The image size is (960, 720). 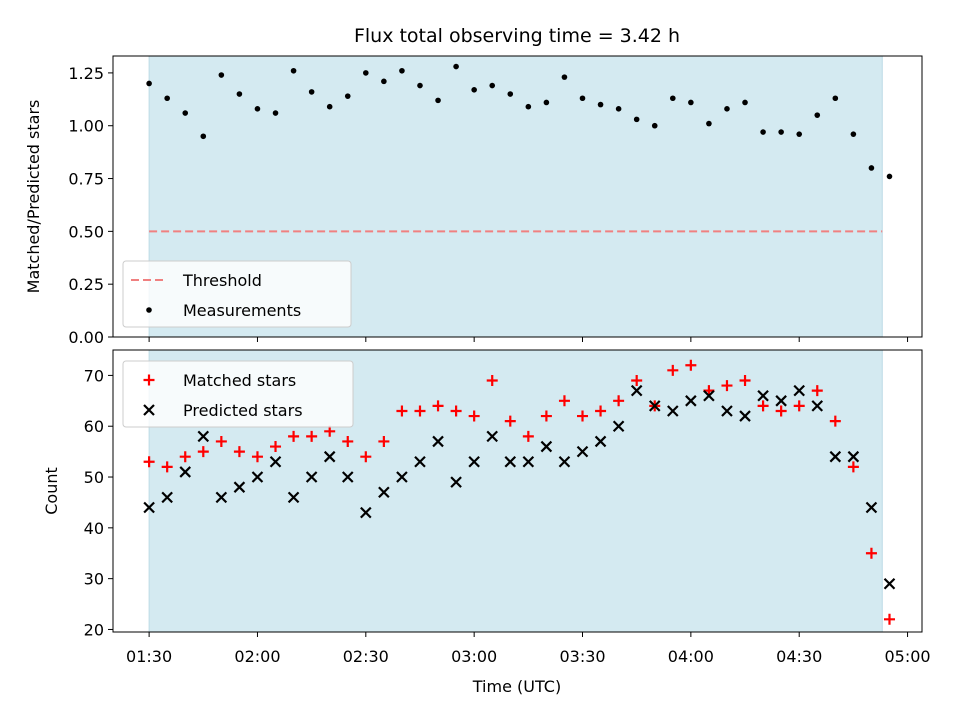 I want to click on y-tick-label: 0.75, so click(x=86, y=179).